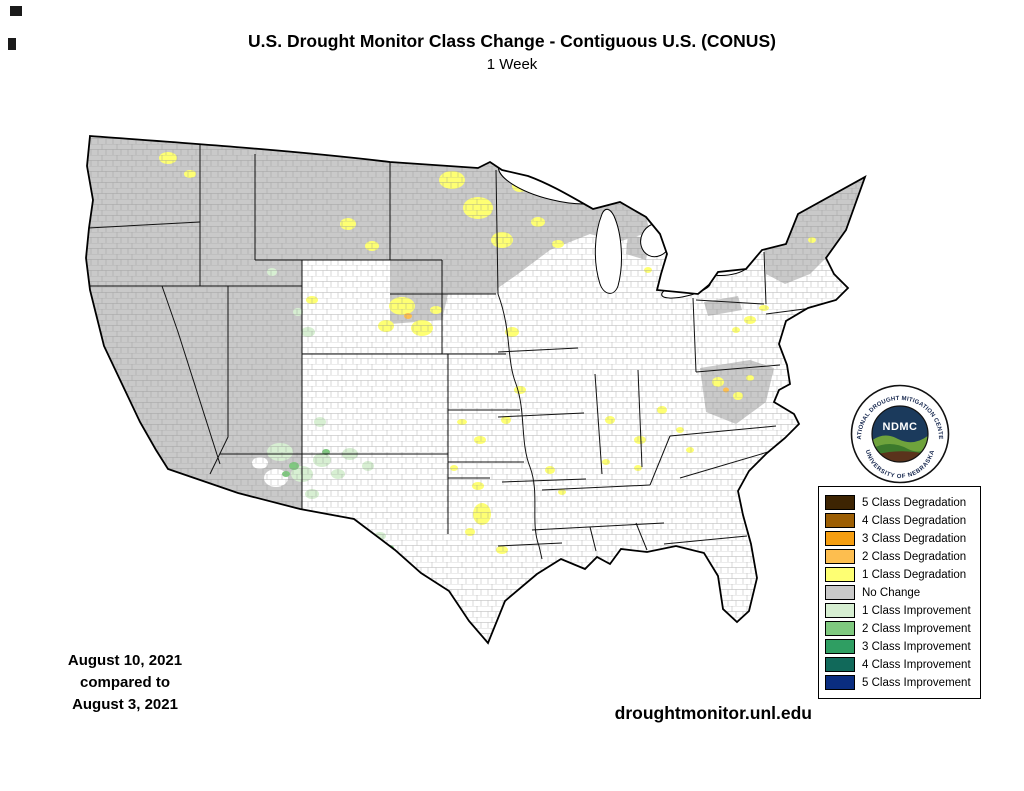  I want to click on legend-label: 2 Class Degradation, so click(914, 556).